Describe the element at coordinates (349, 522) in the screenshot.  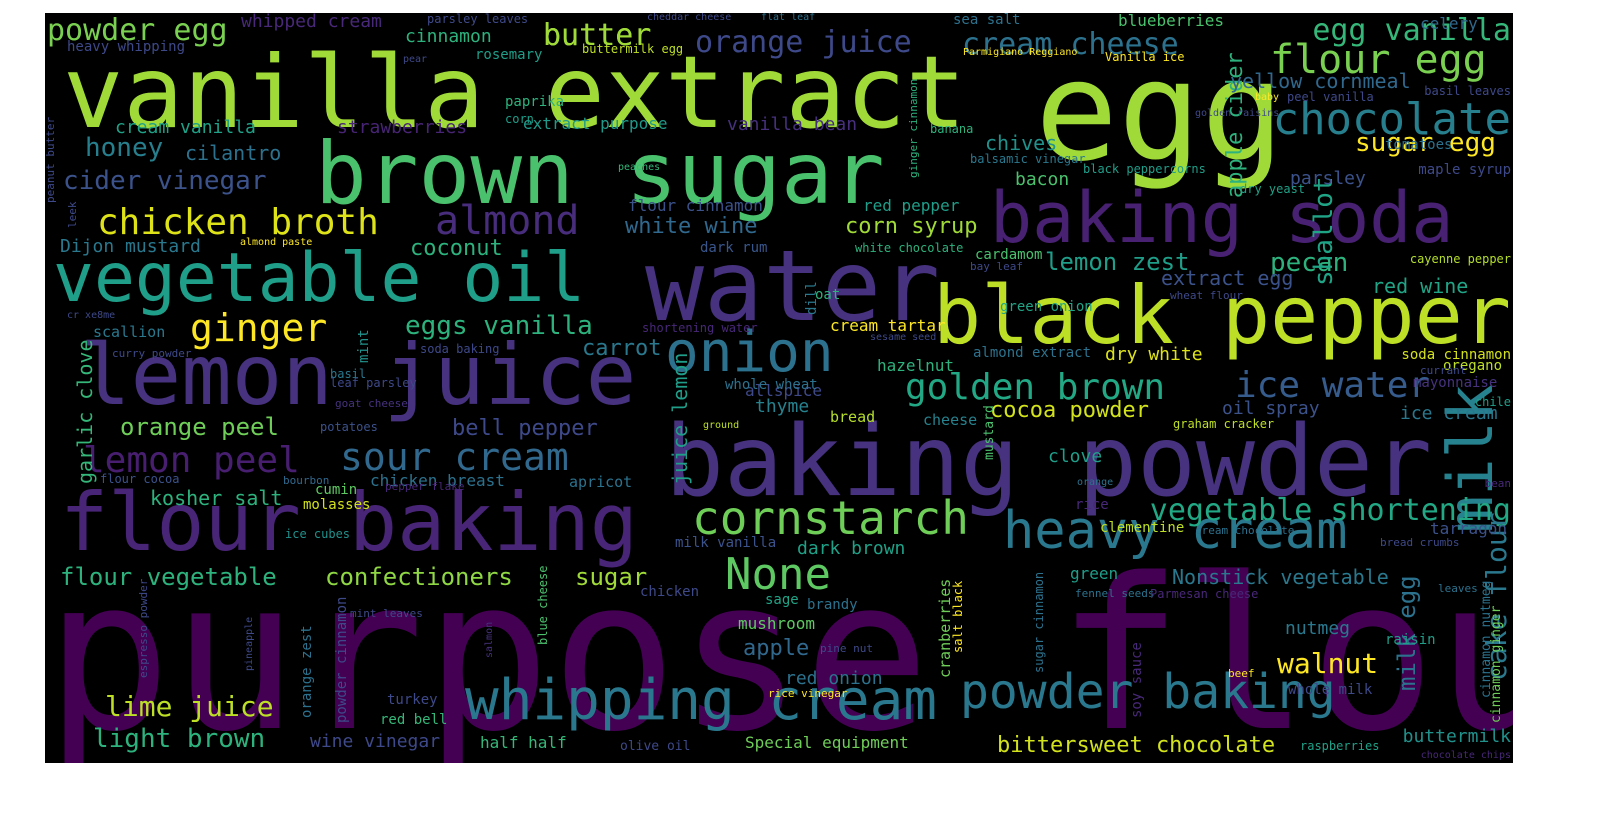
I see `word-flour-baking: flour baking` at that location.